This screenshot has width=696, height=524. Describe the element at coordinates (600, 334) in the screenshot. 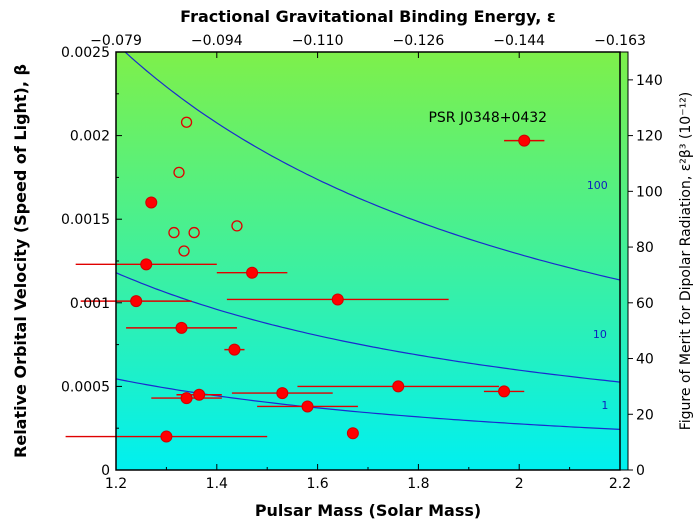

I see `contour-label-2: 10` at that location.